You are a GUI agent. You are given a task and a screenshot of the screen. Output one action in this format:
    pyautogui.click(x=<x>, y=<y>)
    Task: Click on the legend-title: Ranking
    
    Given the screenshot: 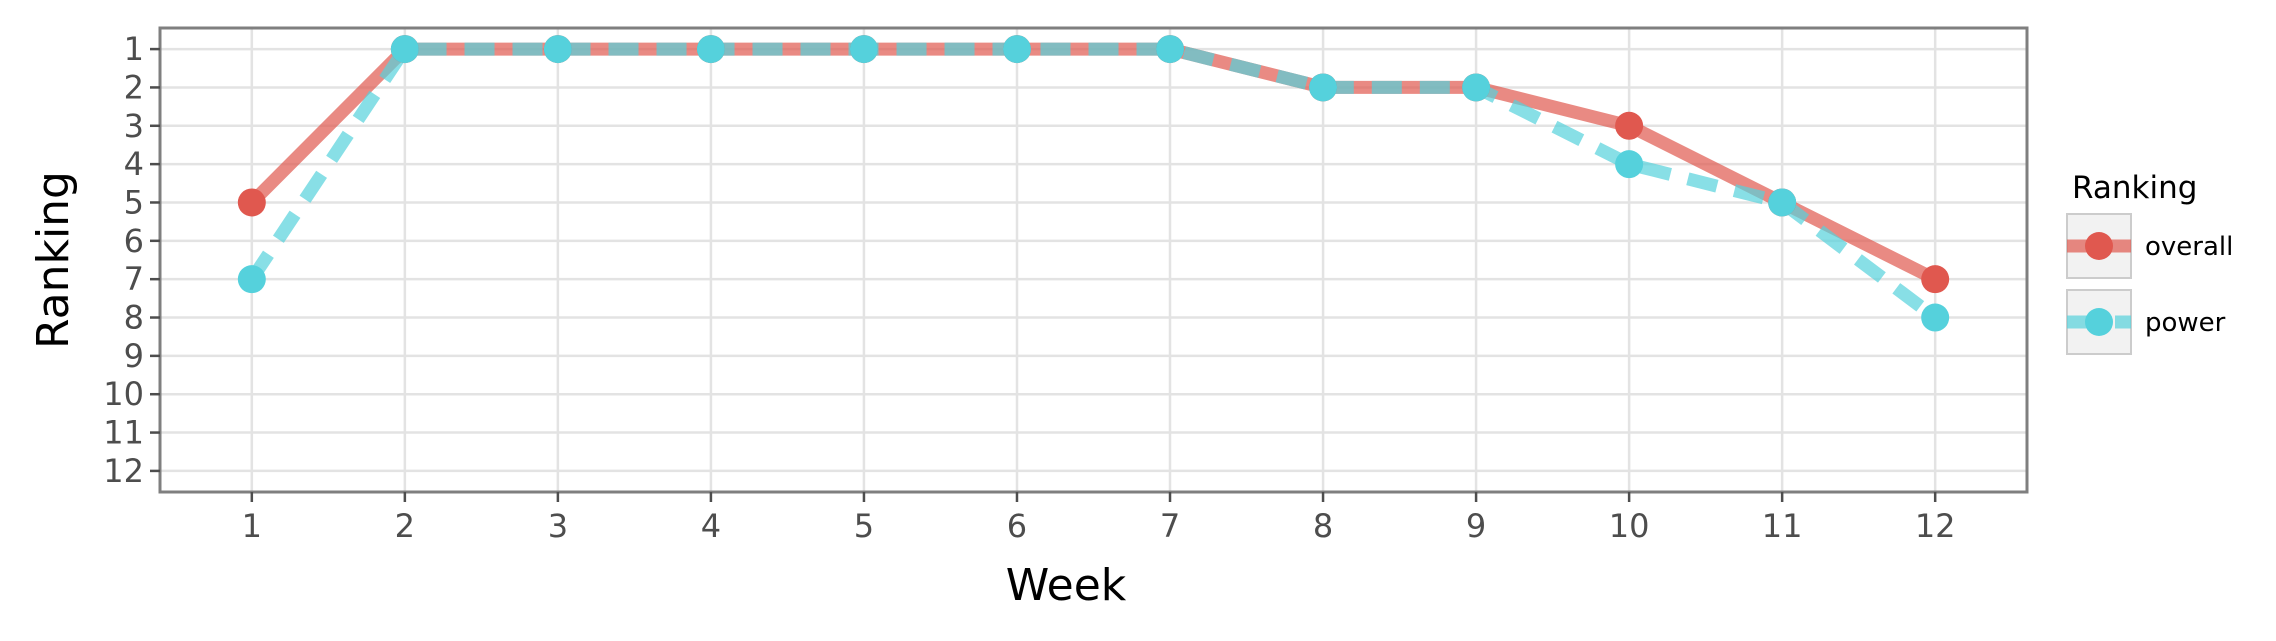 What is the action you would take?
    pyautogui.click(x=2134, y=188)
    